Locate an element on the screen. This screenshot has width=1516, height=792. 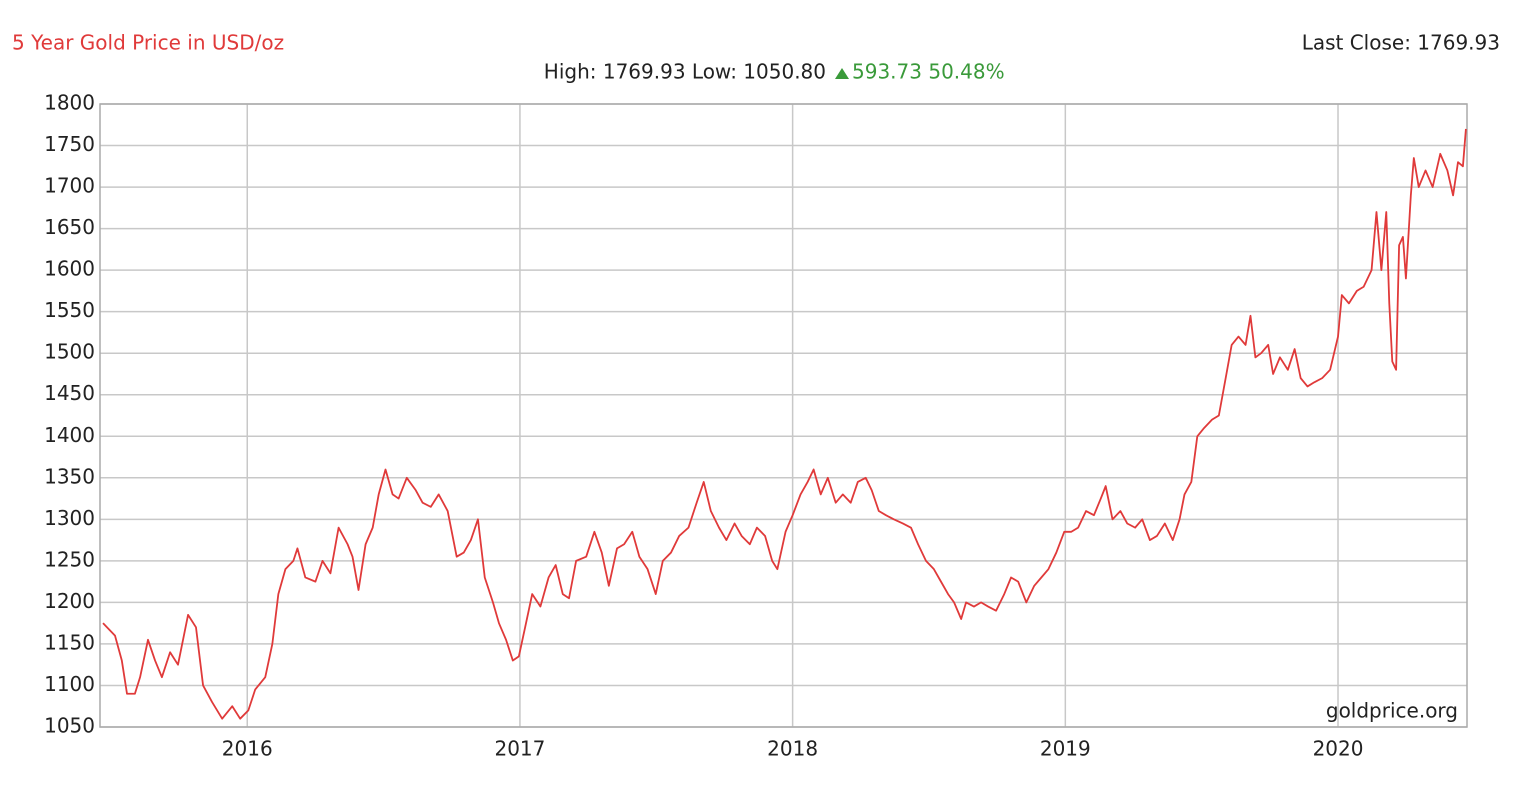
y-tick-label: 1700 is located at coordinates (69, 186).